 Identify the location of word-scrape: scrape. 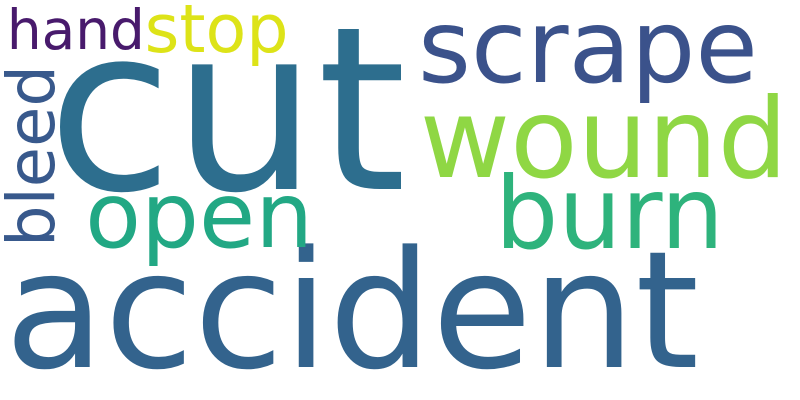
(587, 53).